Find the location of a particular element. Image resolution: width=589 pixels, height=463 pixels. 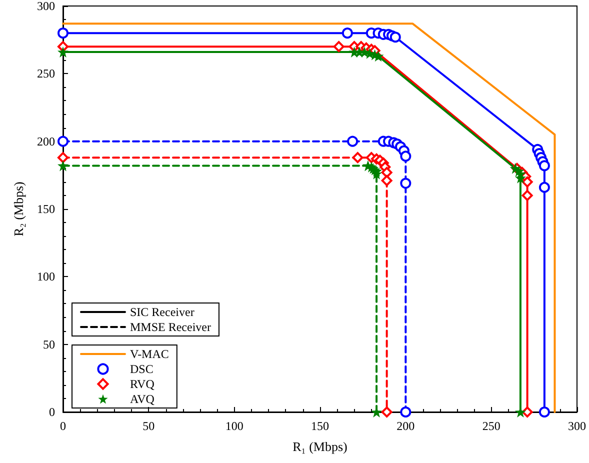

legend-label: MMSE Receiver is located at coordinates (170, 327).